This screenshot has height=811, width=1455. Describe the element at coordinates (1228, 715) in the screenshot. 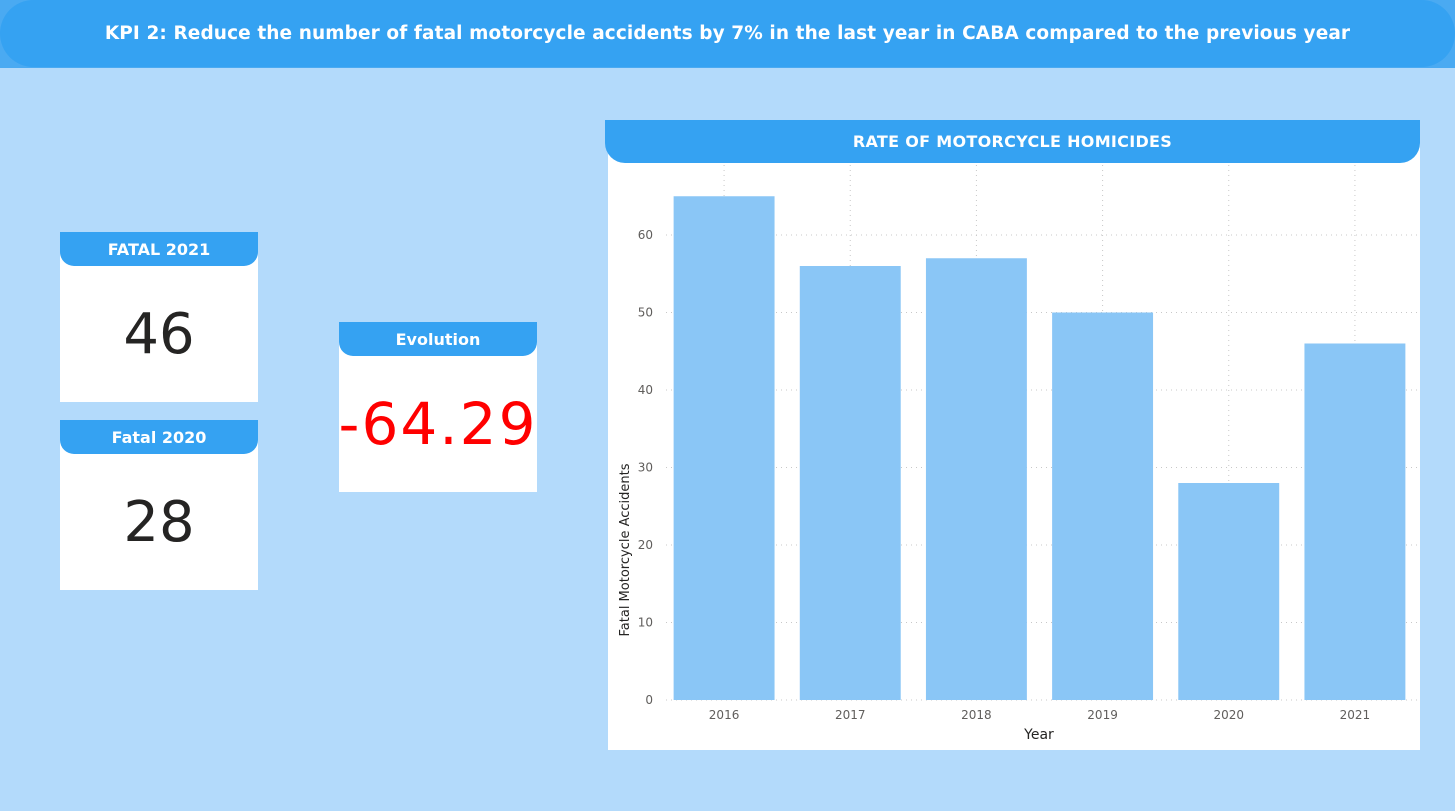

I see `x-tick-label: 2020` at that location.